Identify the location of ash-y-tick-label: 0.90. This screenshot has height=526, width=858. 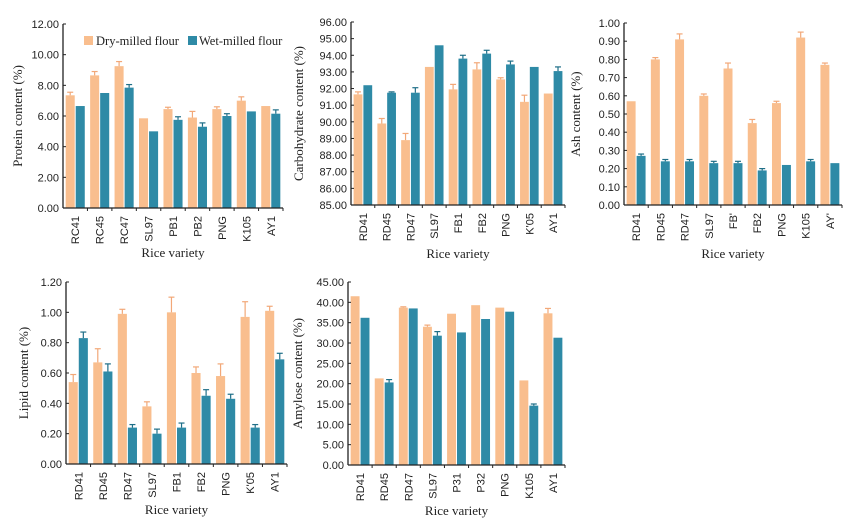
(609, 42).